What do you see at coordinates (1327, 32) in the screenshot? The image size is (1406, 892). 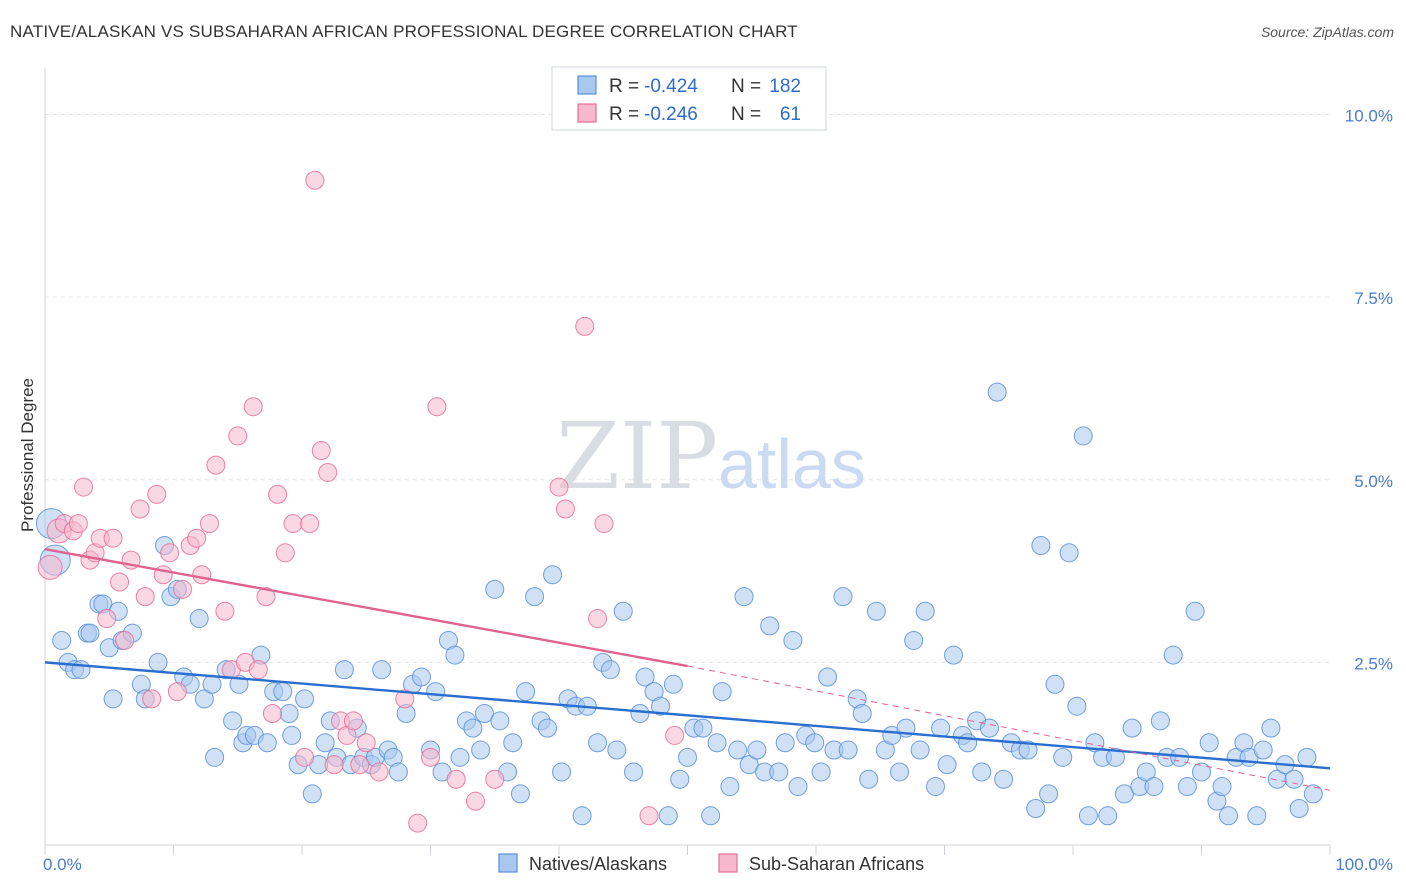 I see `source-label: Source: ZipAtlas.com` at bounding box center [1327, 32].